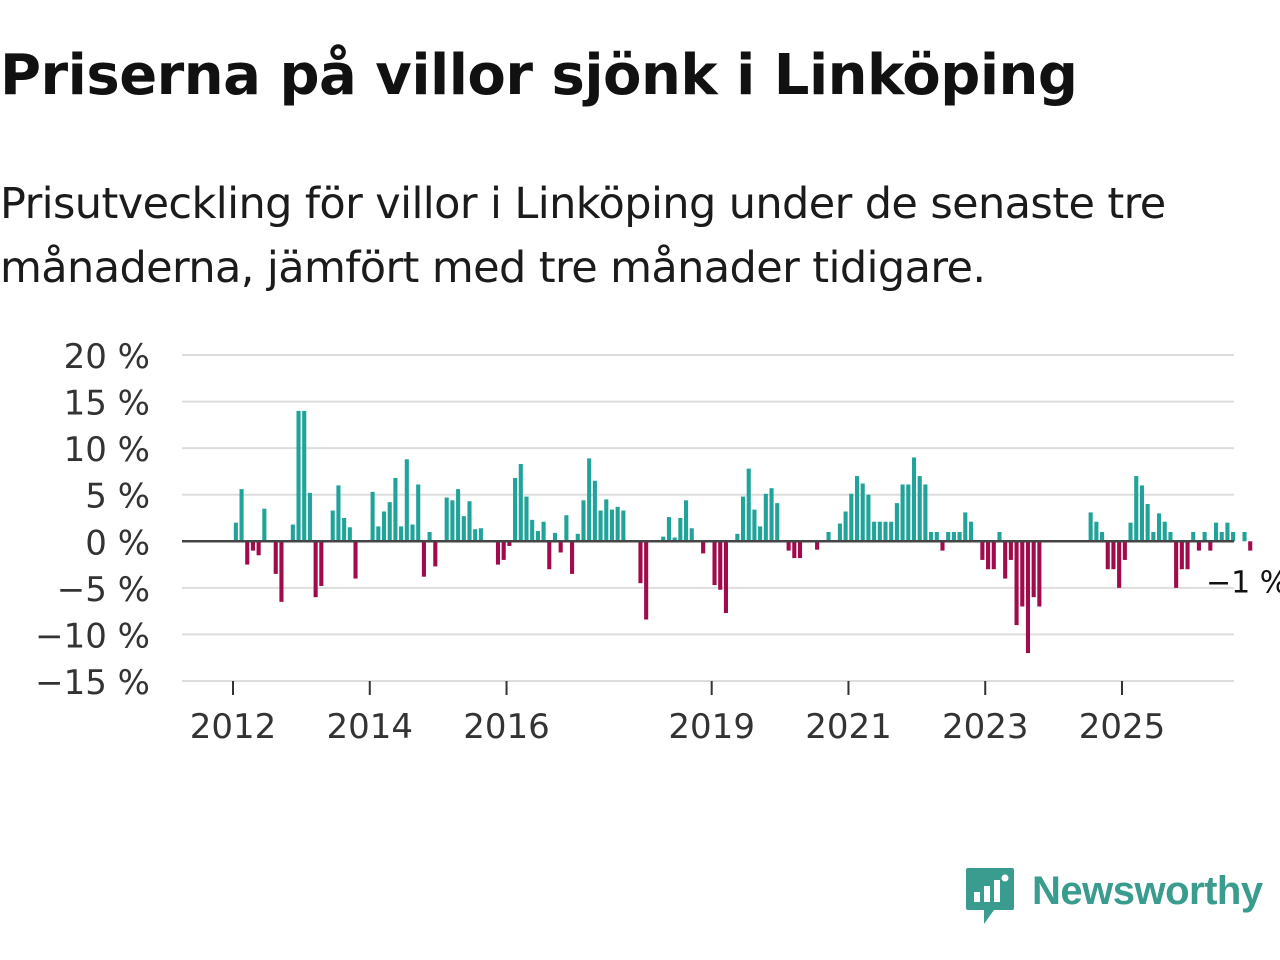 The image size is (1280, 960). I want to click on y-tick-label: −5 %, so click(103, 590).